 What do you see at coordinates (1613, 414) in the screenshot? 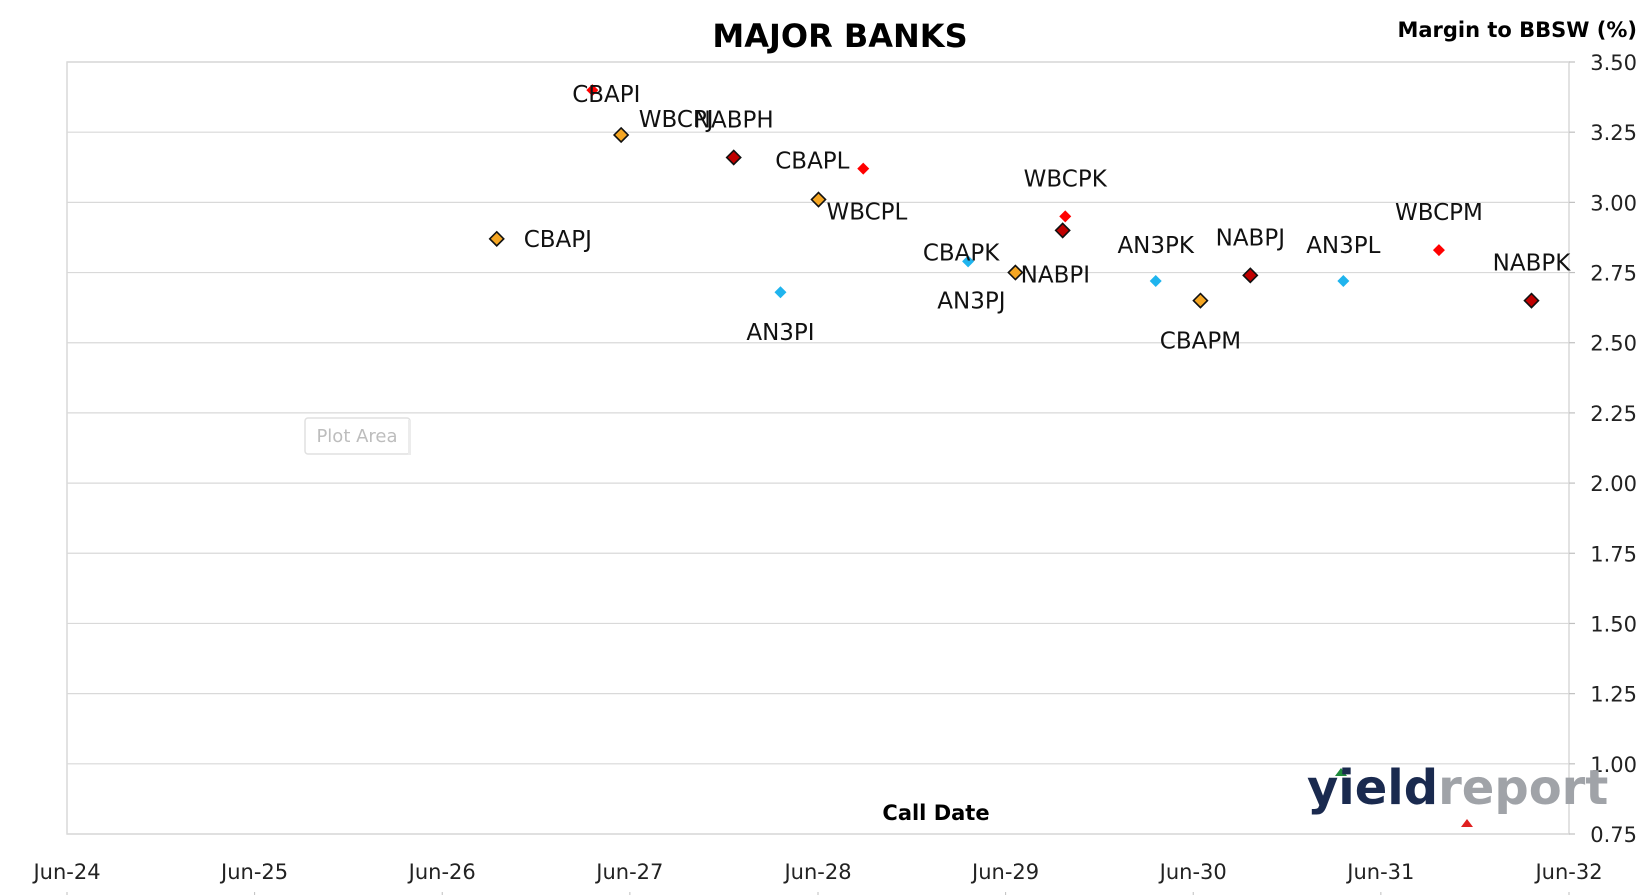
I see `y-tick-label: 2.25` at bounding box center [1613, 414].